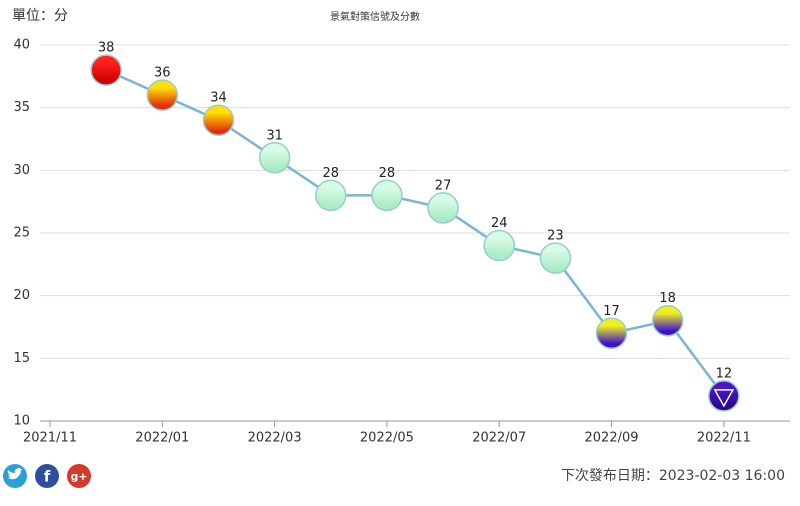 This screenshot has height=506, width=800. What do you see at coordinates (40, 16) in the screenshot?
I see `unit-label: 單位：分` at bounding box center [40, 16].